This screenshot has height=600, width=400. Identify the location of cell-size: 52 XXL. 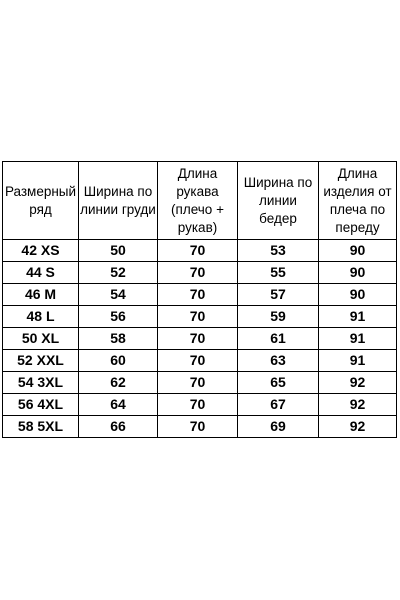
(40, 360).